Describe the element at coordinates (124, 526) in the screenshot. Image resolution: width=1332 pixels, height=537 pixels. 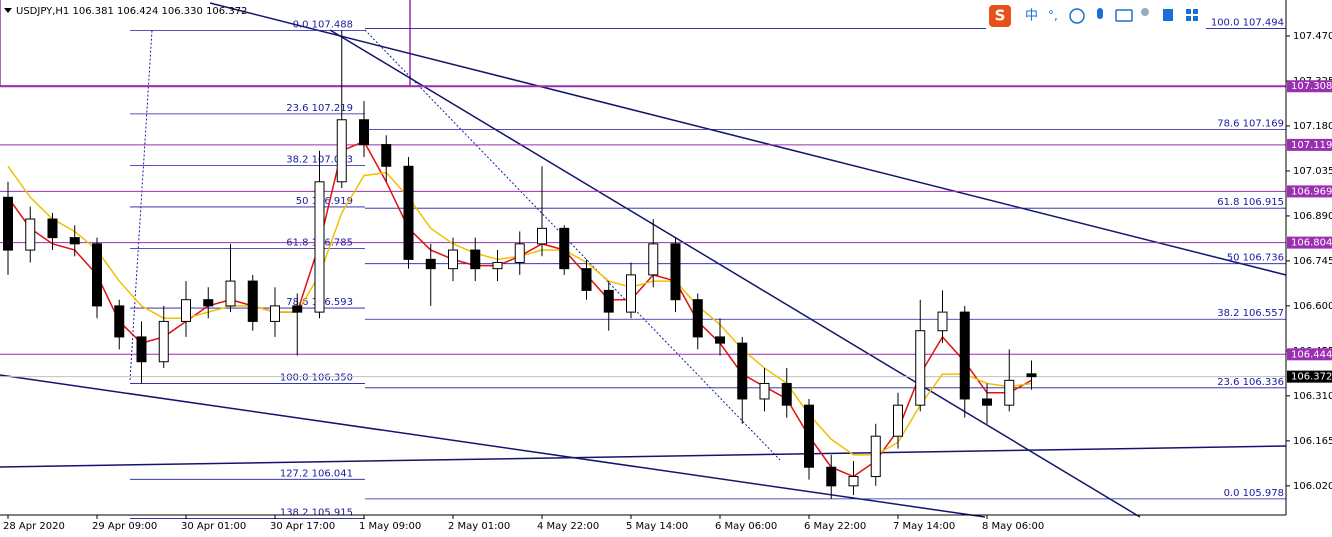
I see `x-tick-label: 29 Apr 09:00` at that location.